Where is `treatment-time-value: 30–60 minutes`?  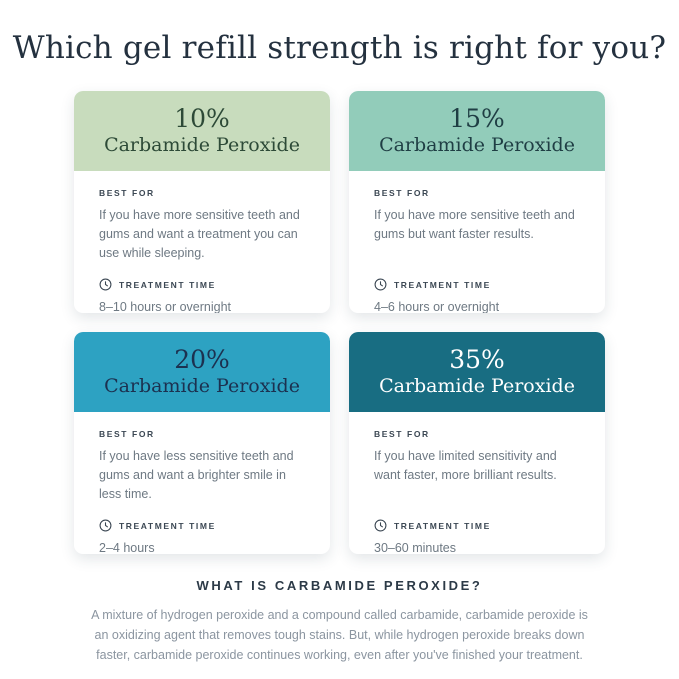 treatment-time-value: 30–60 minutes is located at coordinates (415, 547).